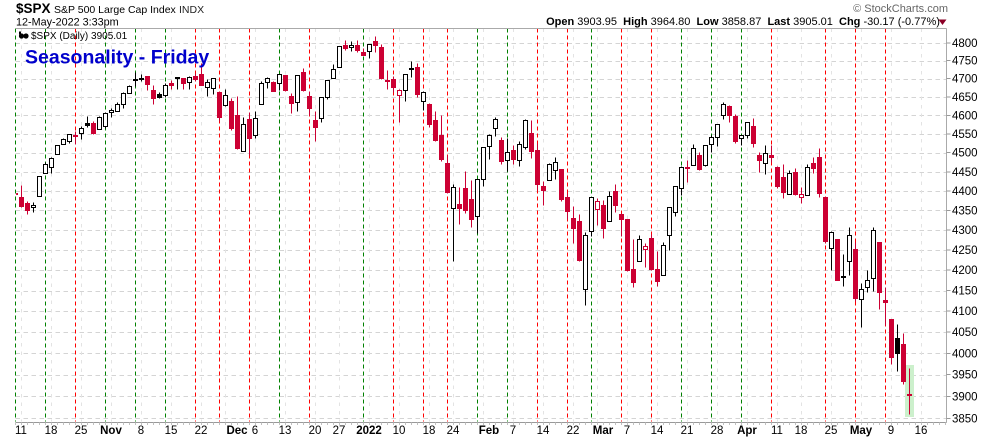  Describe the element at coordinates (965, 312) in the screenshot. I see `svg-text: 4100` at that location.